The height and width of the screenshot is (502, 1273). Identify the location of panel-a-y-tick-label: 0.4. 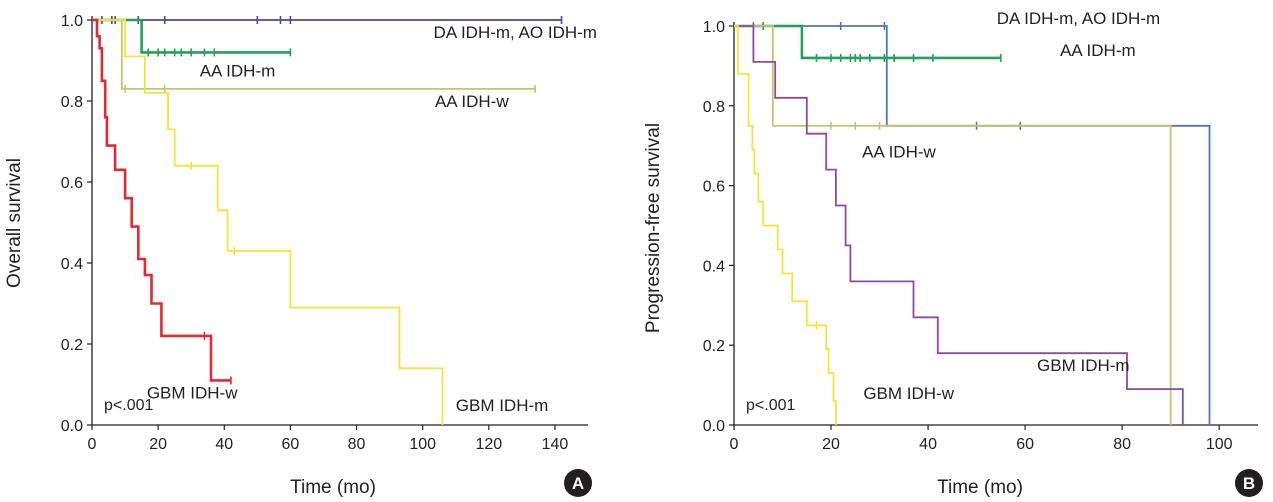
(72, 264).